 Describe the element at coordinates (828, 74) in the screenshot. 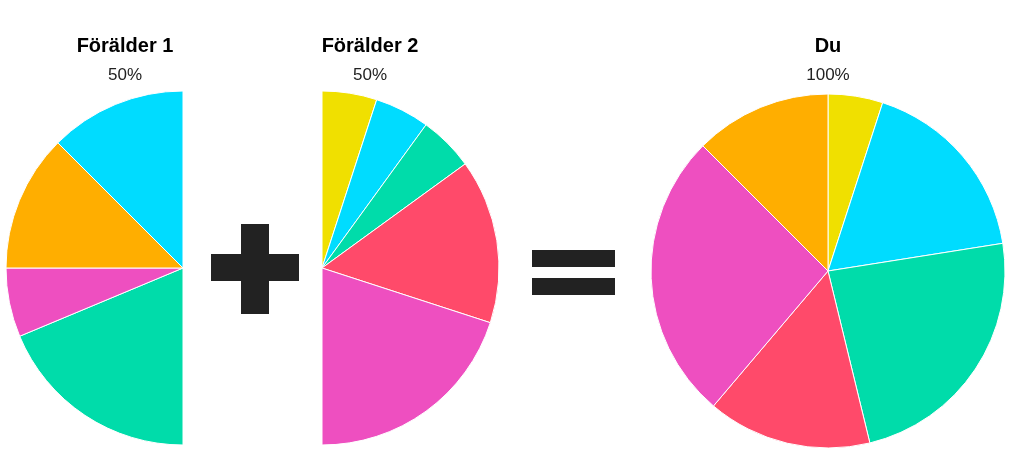

I see `chart-subtitle: 100%` at that location.